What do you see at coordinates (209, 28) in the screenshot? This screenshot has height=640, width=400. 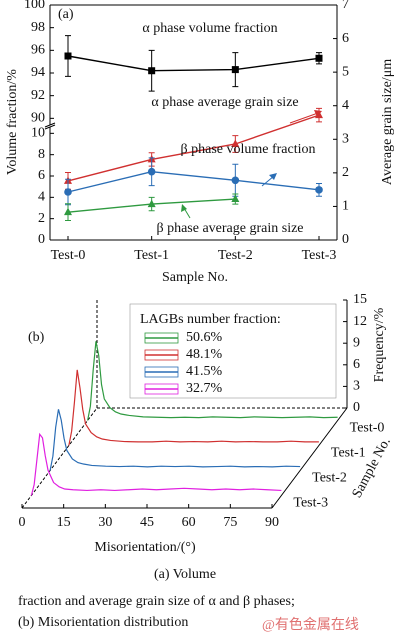 I see `series-label: α phase volume fraction` at bounding box center [209, 28].